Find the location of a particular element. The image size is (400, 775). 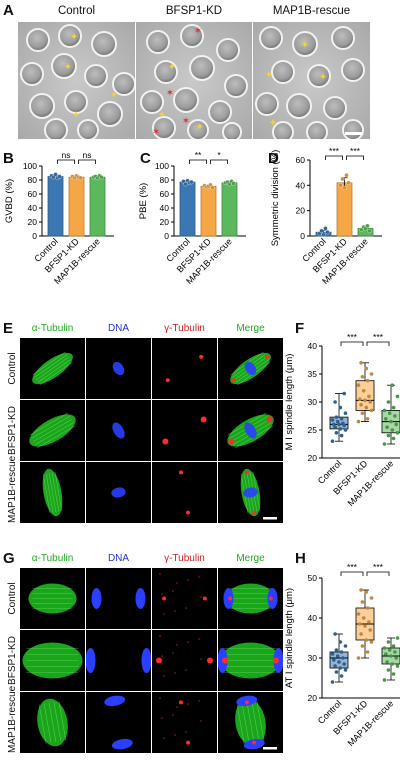

column-header: α-Tubulin is located at coordinates (52, 558).